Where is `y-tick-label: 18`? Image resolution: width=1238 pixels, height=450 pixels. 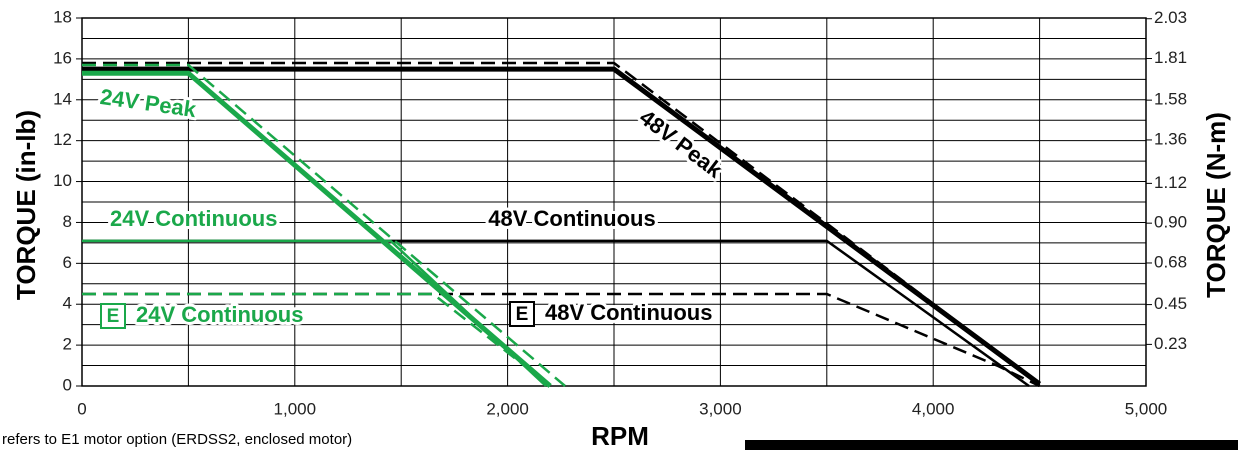
y-tick-label: 18 is located at coordinates (62, 16).